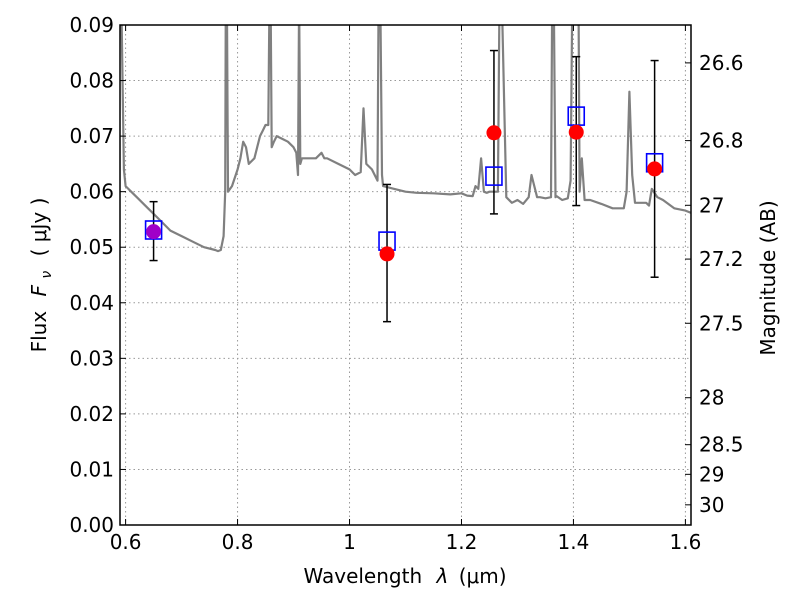  I want to click on y-tick-label: 0.03, so click(91, 358).